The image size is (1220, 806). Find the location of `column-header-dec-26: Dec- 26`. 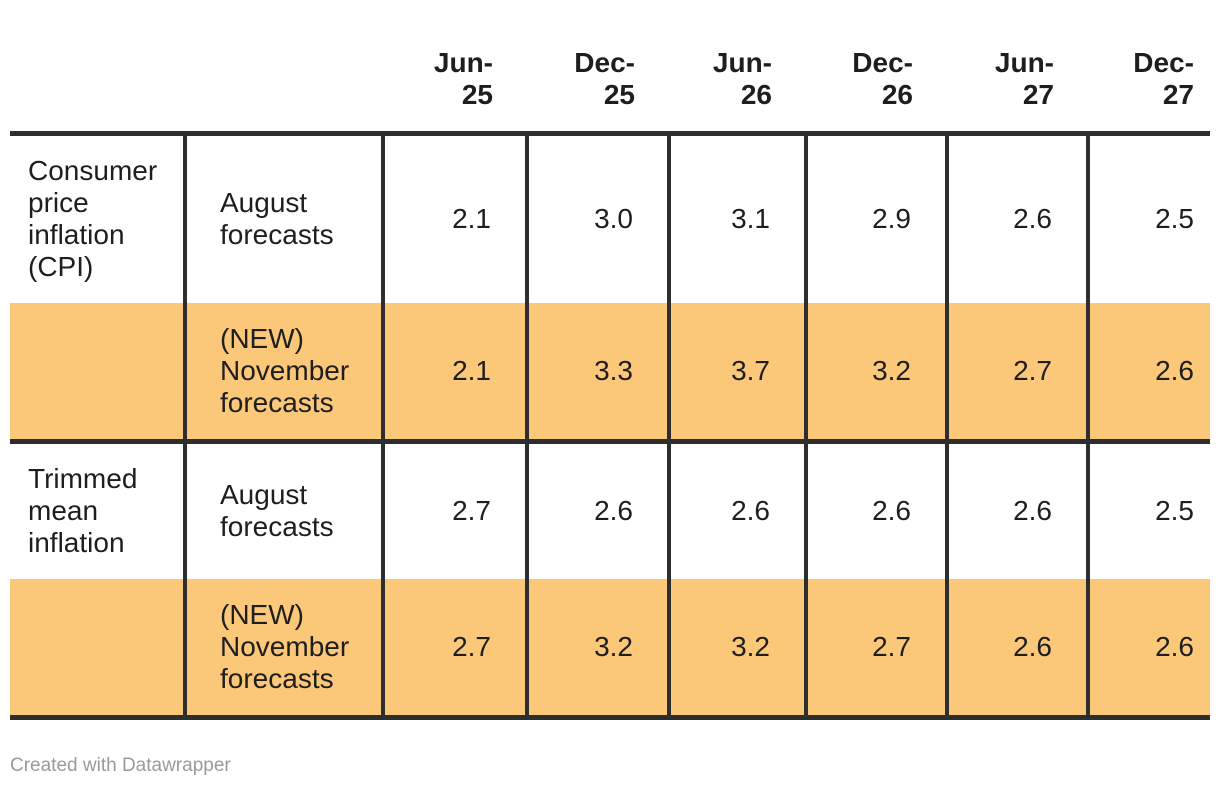

column-header-dec-26: Dec- 26 is located at coordinates (876, 73).